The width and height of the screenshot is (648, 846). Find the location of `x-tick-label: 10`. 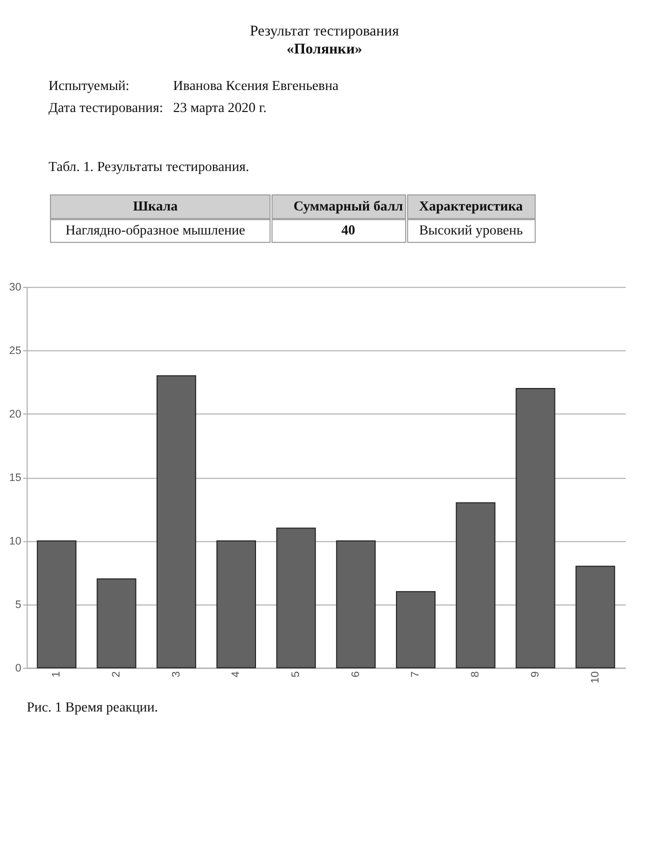

x-tick-label: 10 is located at coordinates (595, 677).